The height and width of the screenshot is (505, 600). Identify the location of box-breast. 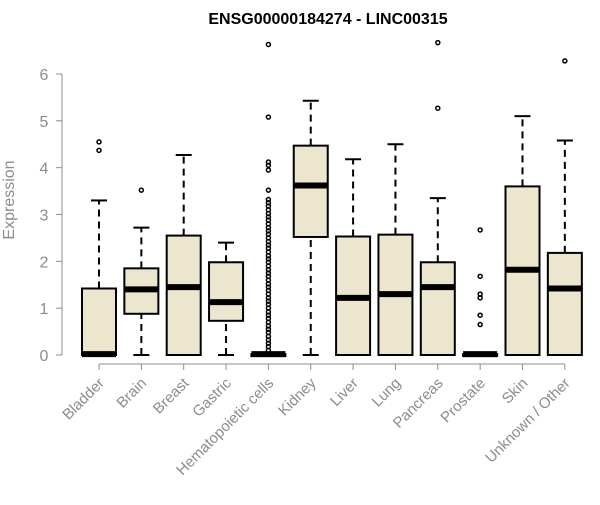
(183, 255).